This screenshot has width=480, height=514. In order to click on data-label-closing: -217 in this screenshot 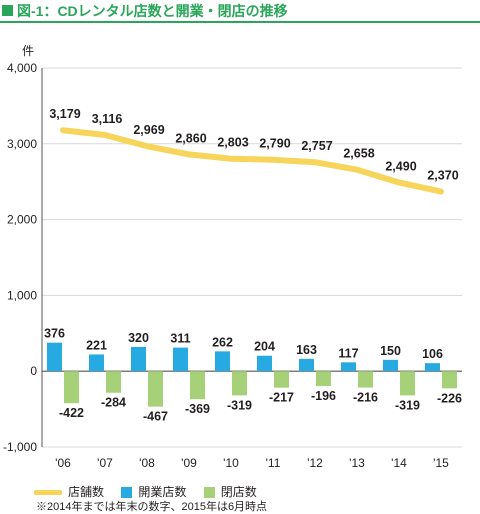, I will do `click(281, 398)`.